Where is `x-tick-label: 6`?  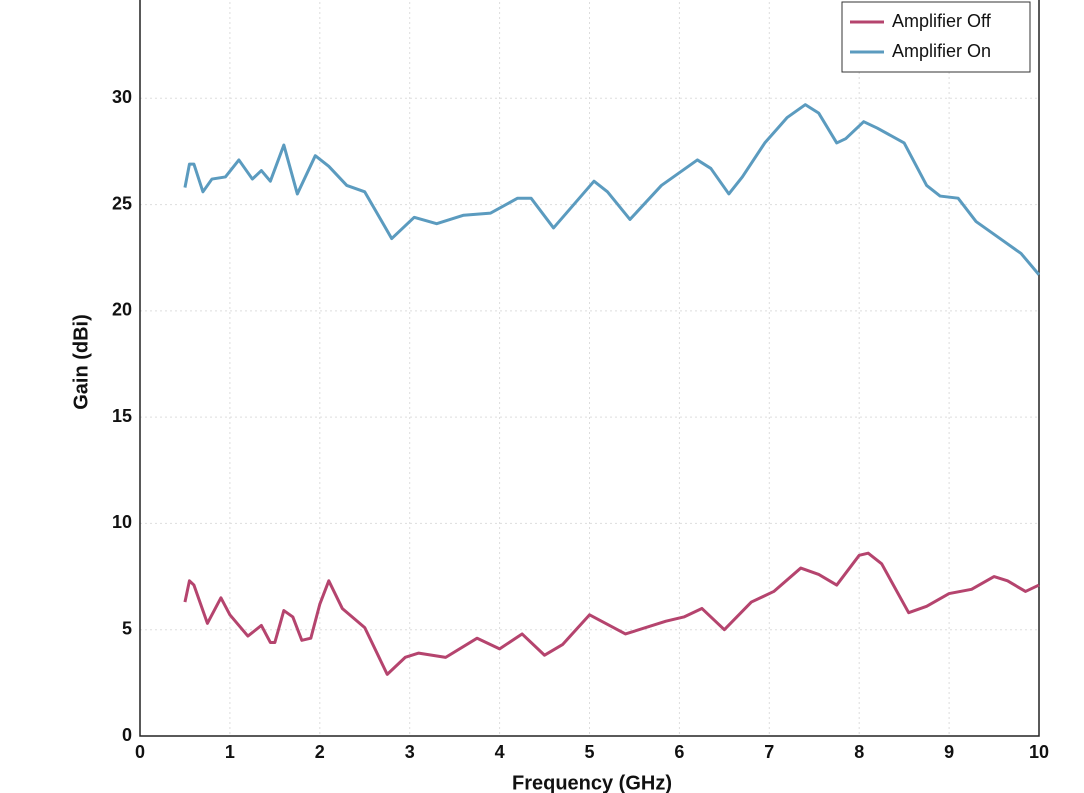 x-tick-label: 6 is located at coordinates (679, 752).